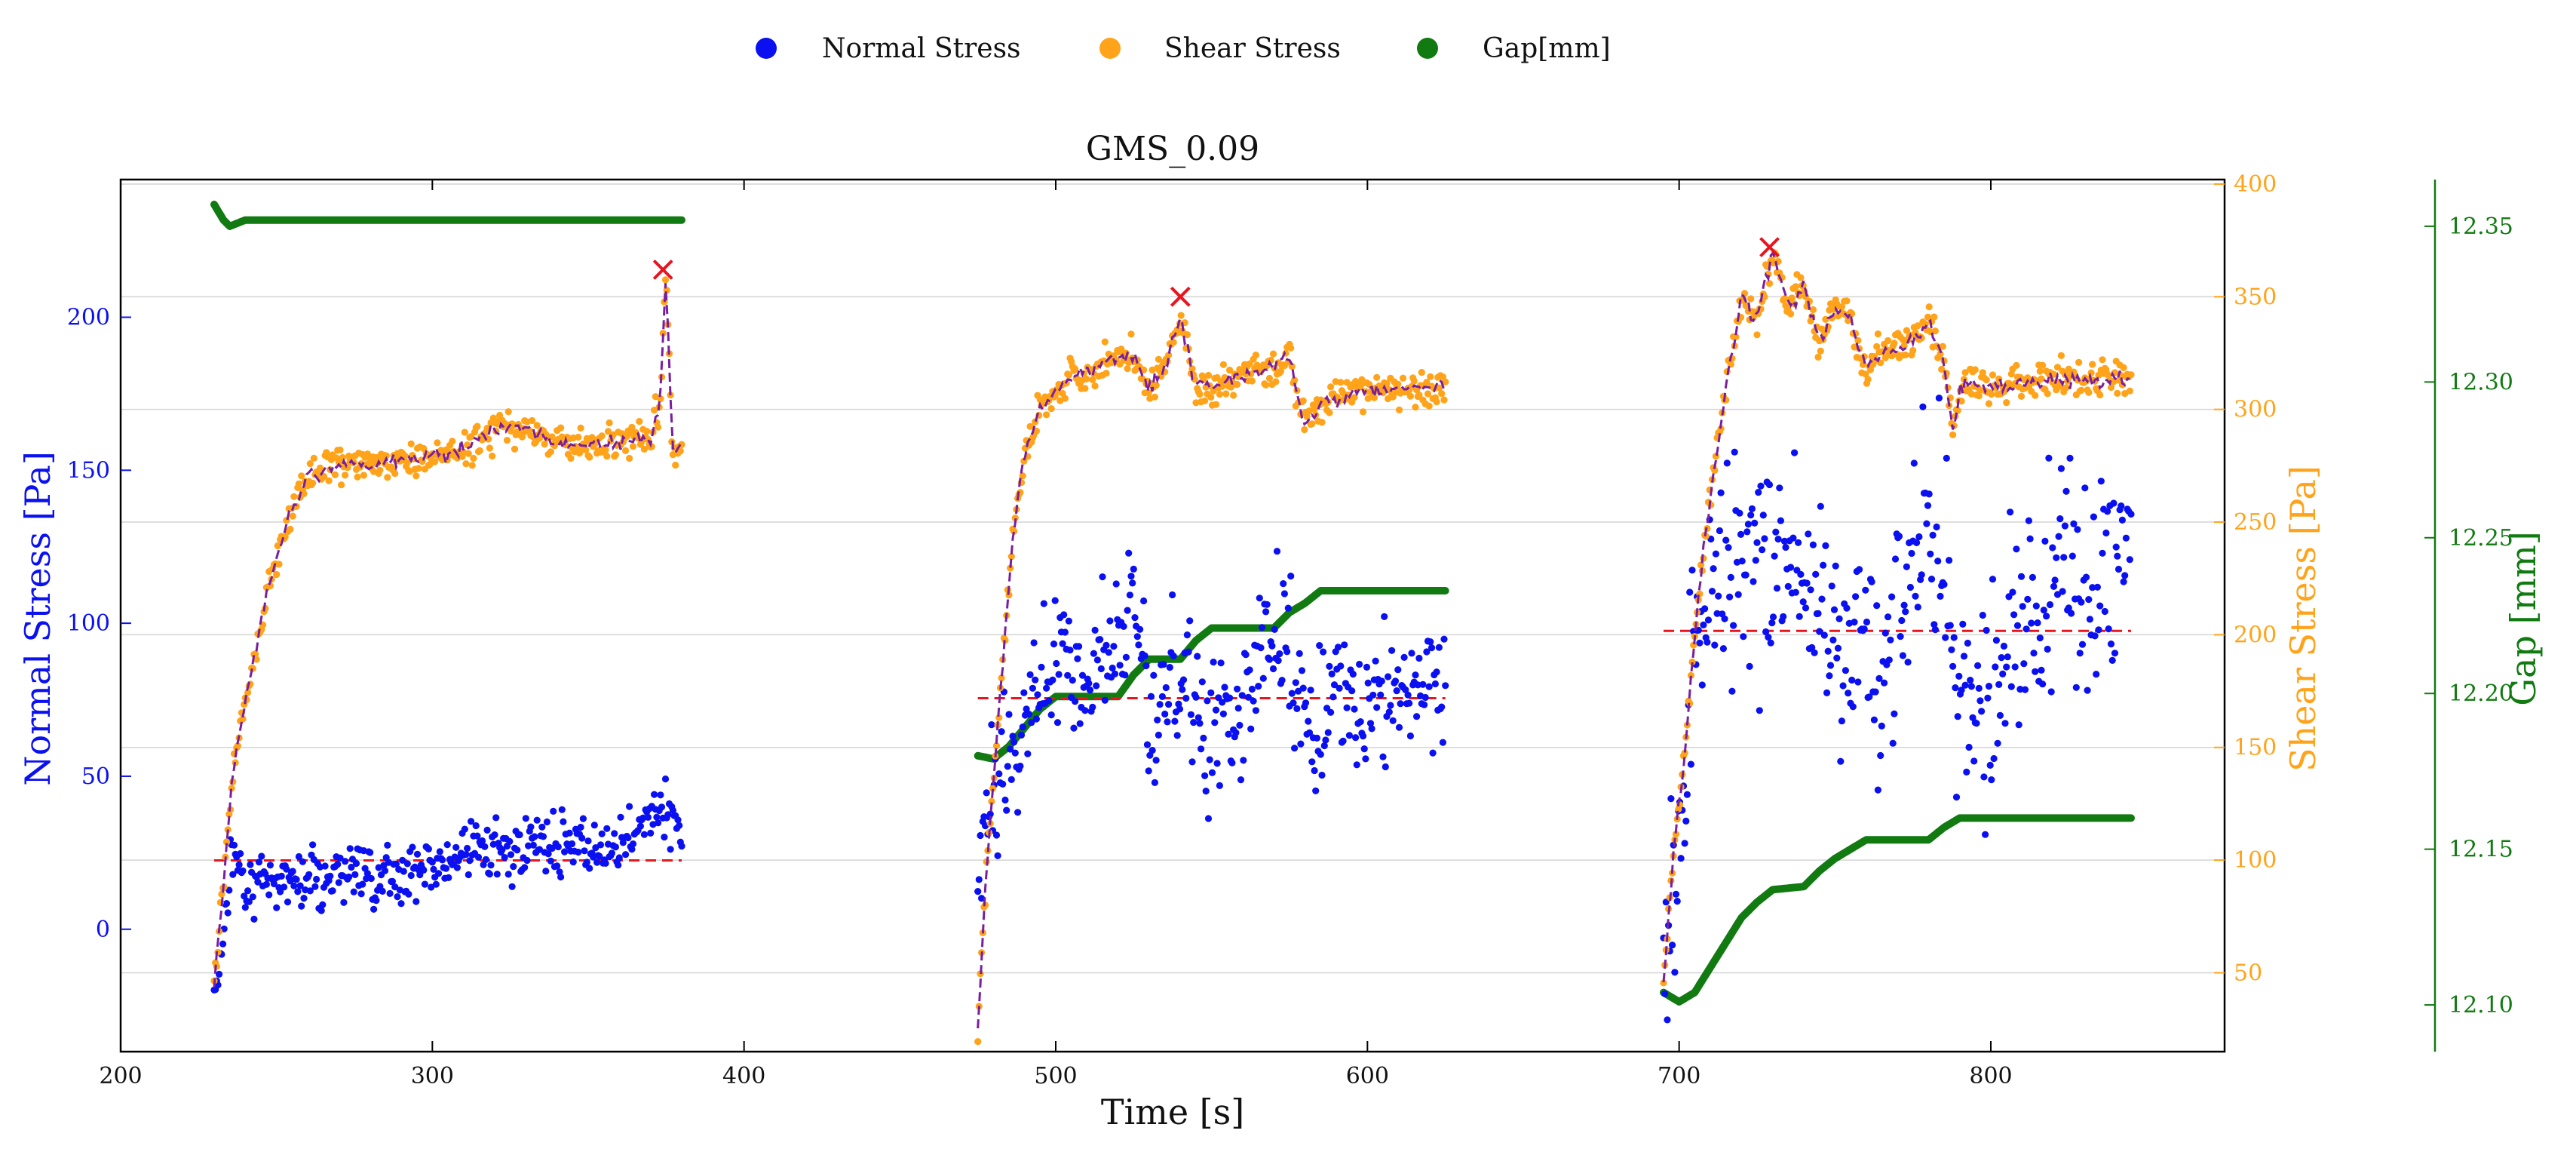 Image resolution: width=2576 pixels, height=1155 pixels. What do you see at coordinates (432, 1076) in the screenshot?
I see `x-tick-label: 300` at bounding box center [432, 1076].